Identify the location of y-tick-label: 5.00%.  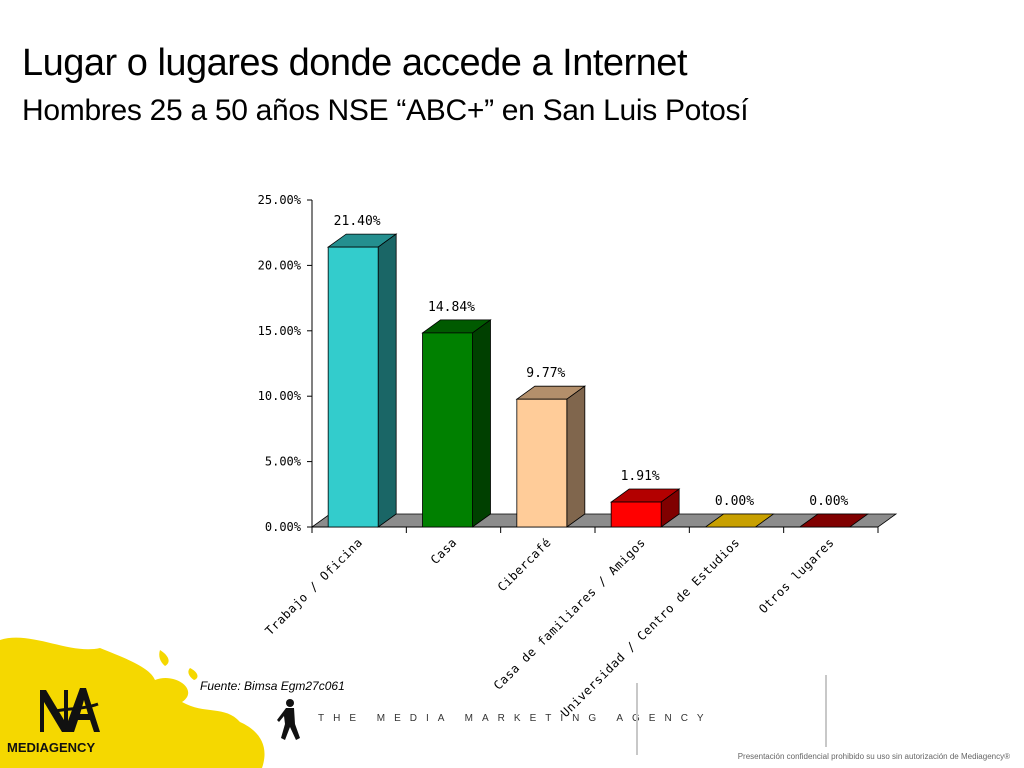
(283, 462).